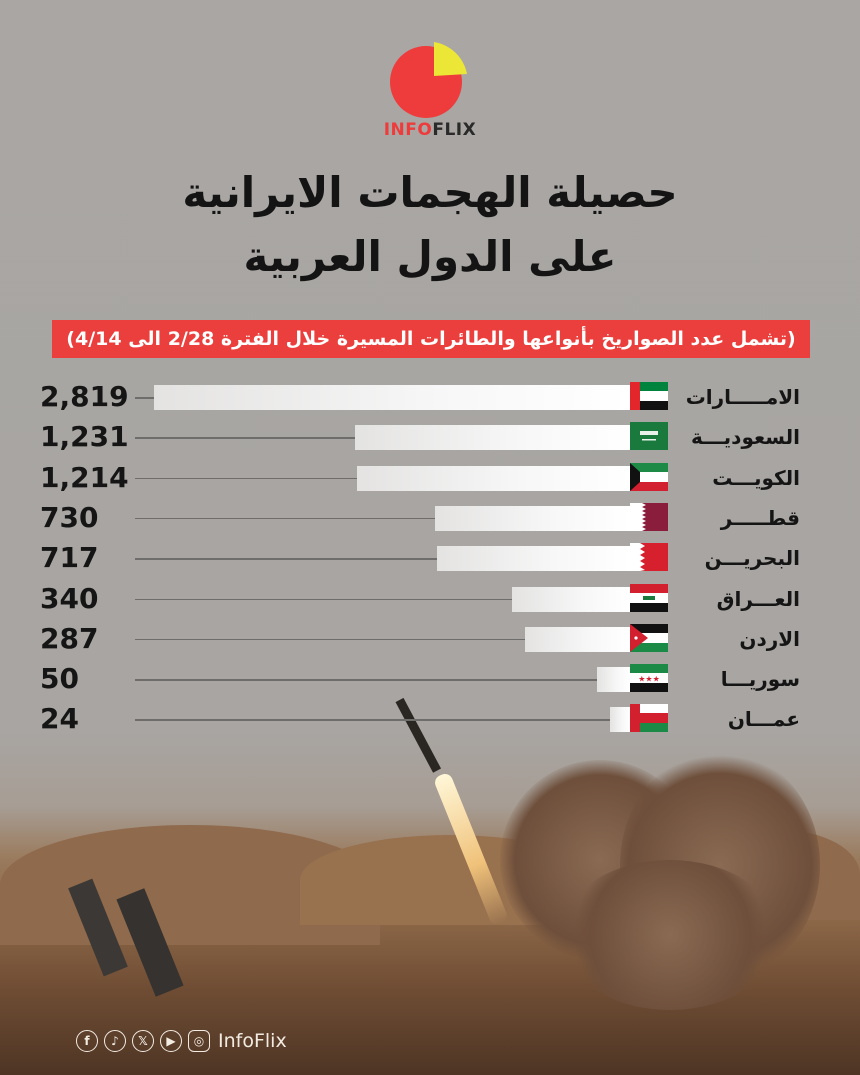 The image size is (860, 1075). I want to click on country-label: سوريـــا, so click(760, 679).